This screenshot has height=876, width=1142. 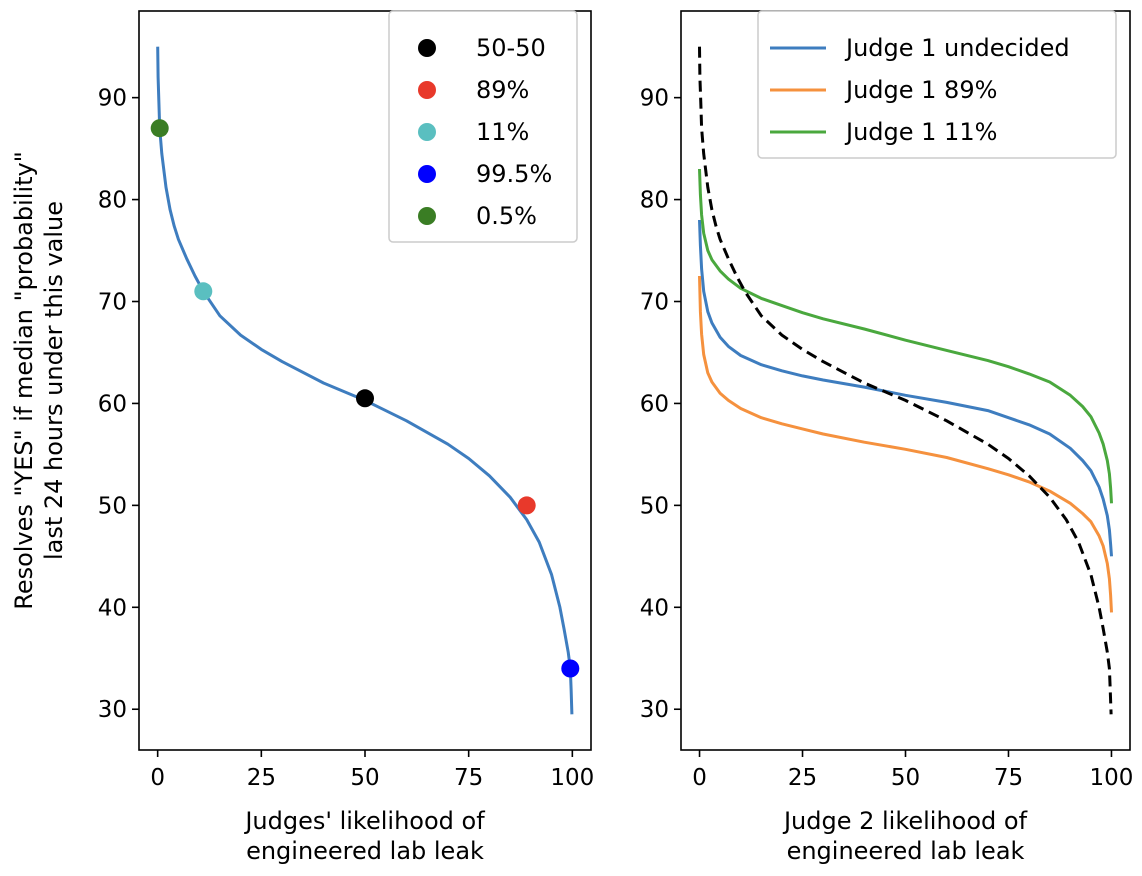 I want to click on series-line-judge-1-11-, so click(x=905, y=336).